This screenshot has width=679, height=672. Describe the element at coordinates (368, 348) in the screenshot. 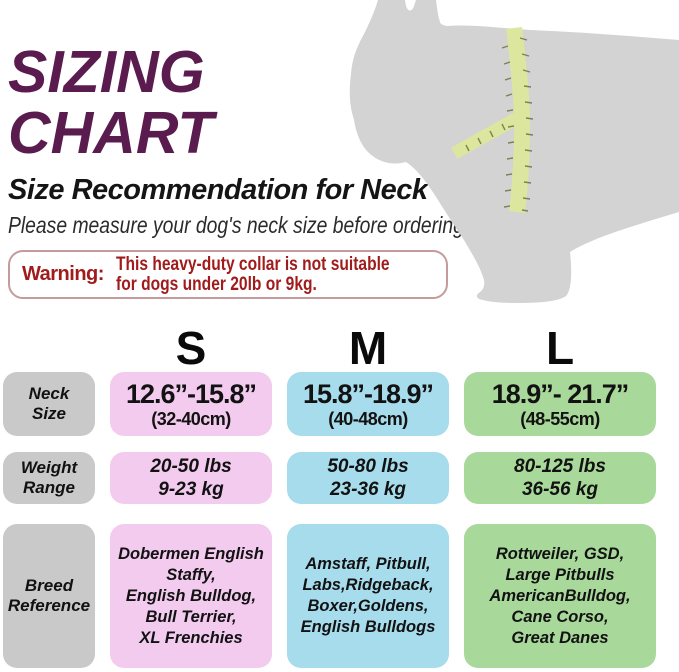

I see `size-header-m: M` at that location.